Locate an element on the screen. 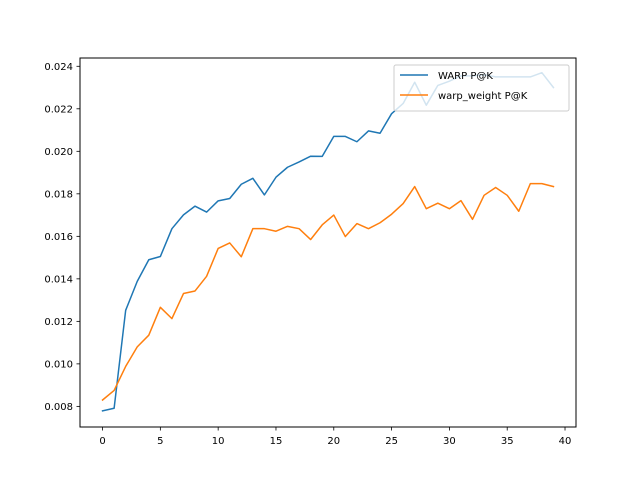 The width and height of the screenshot is (640, 480). x-tick-label: 25 is located at coordinates (391, 441).